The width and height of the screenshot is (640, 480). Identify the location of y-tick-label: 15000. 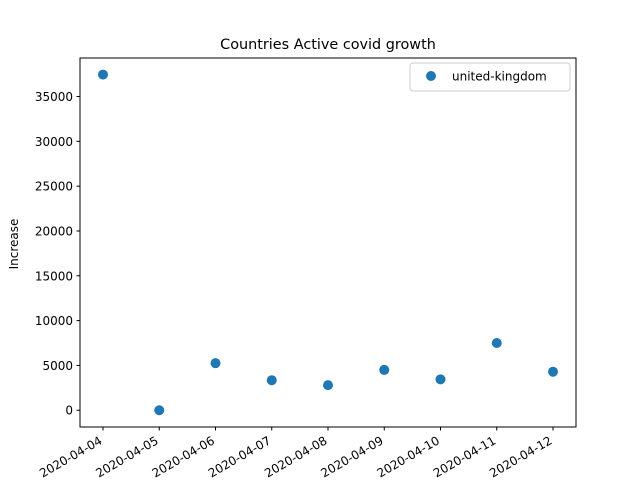
(54, 276).